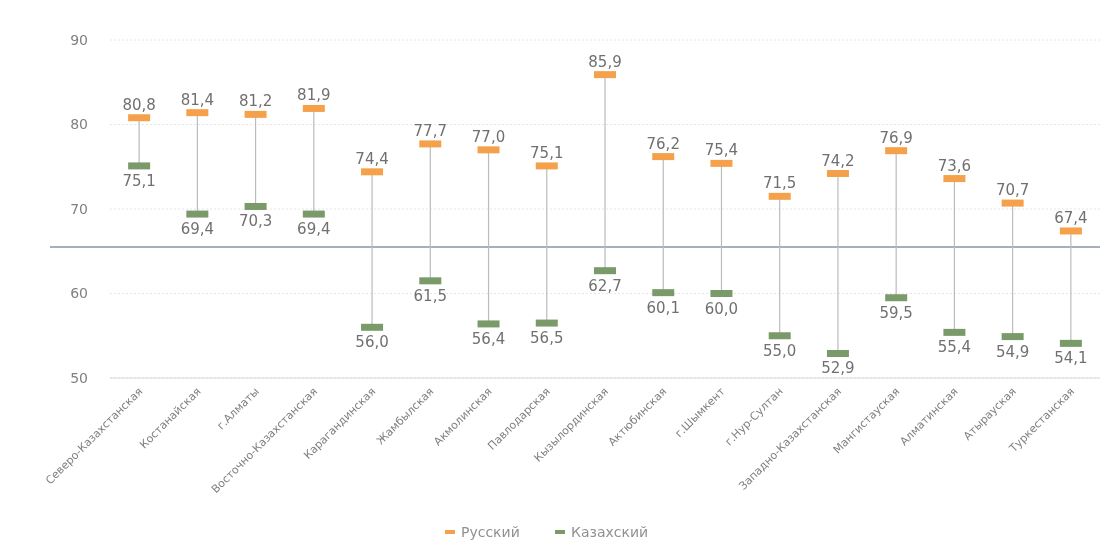  Describe the element at coordinates (663, 143) in the screenshot. I see `data-label: 76,2` at that location.